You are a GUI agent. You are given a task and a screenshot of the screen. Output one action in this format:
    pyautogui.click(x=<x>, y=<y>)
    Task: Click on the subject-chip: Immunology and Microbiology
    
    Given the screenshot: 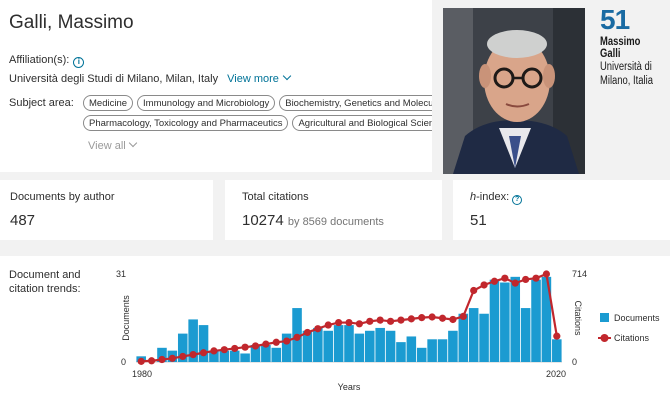 What is the action you would take?
    pyautogui.click(x=206, y=103)
    